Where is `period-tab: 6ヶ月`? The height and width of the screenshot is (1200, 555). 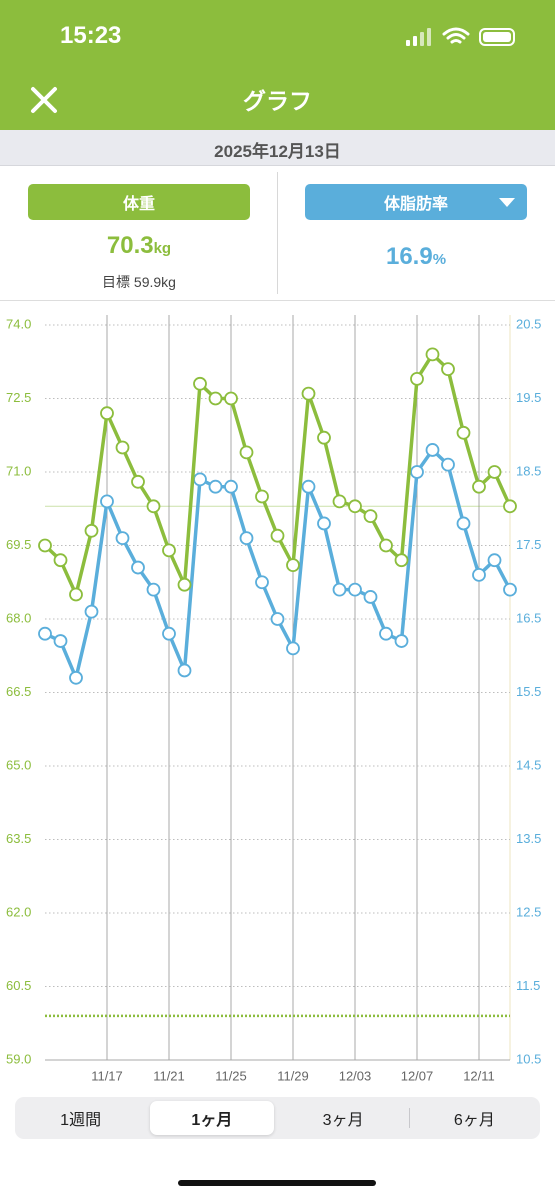
period-tab: 6ヶ月 is located at coordinates (474, 1120).